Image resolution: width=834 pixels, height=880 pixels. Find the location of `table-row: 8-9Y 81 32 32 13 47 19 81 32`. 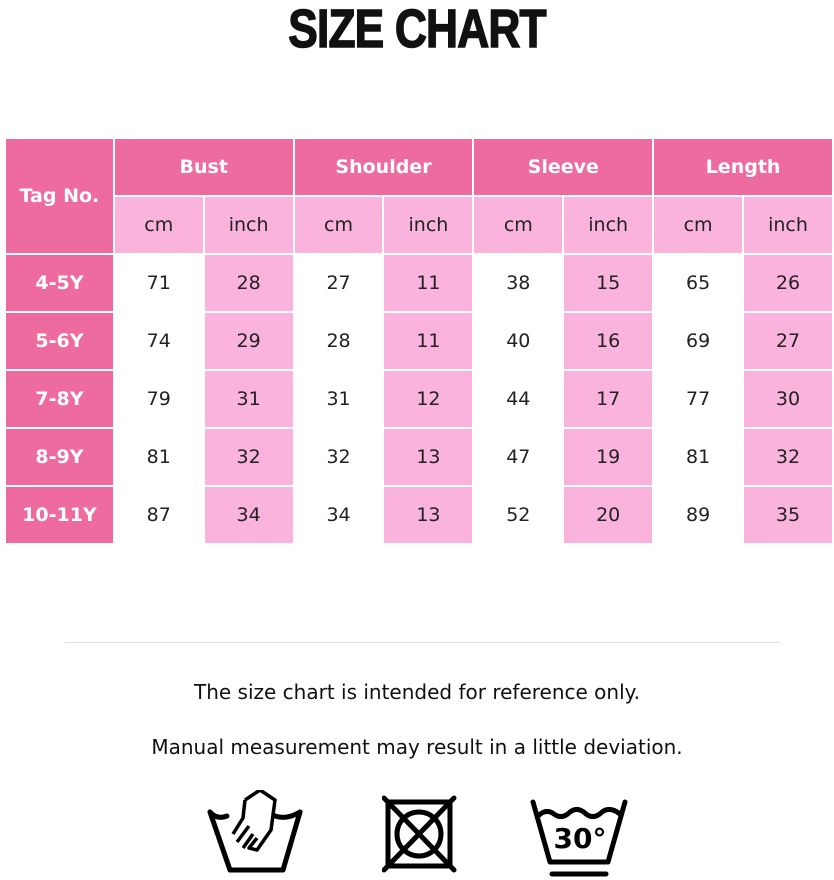

table-row: 8-9Y 81 32 32 13 47 19 81 32 is located at coordinates (419, 457).